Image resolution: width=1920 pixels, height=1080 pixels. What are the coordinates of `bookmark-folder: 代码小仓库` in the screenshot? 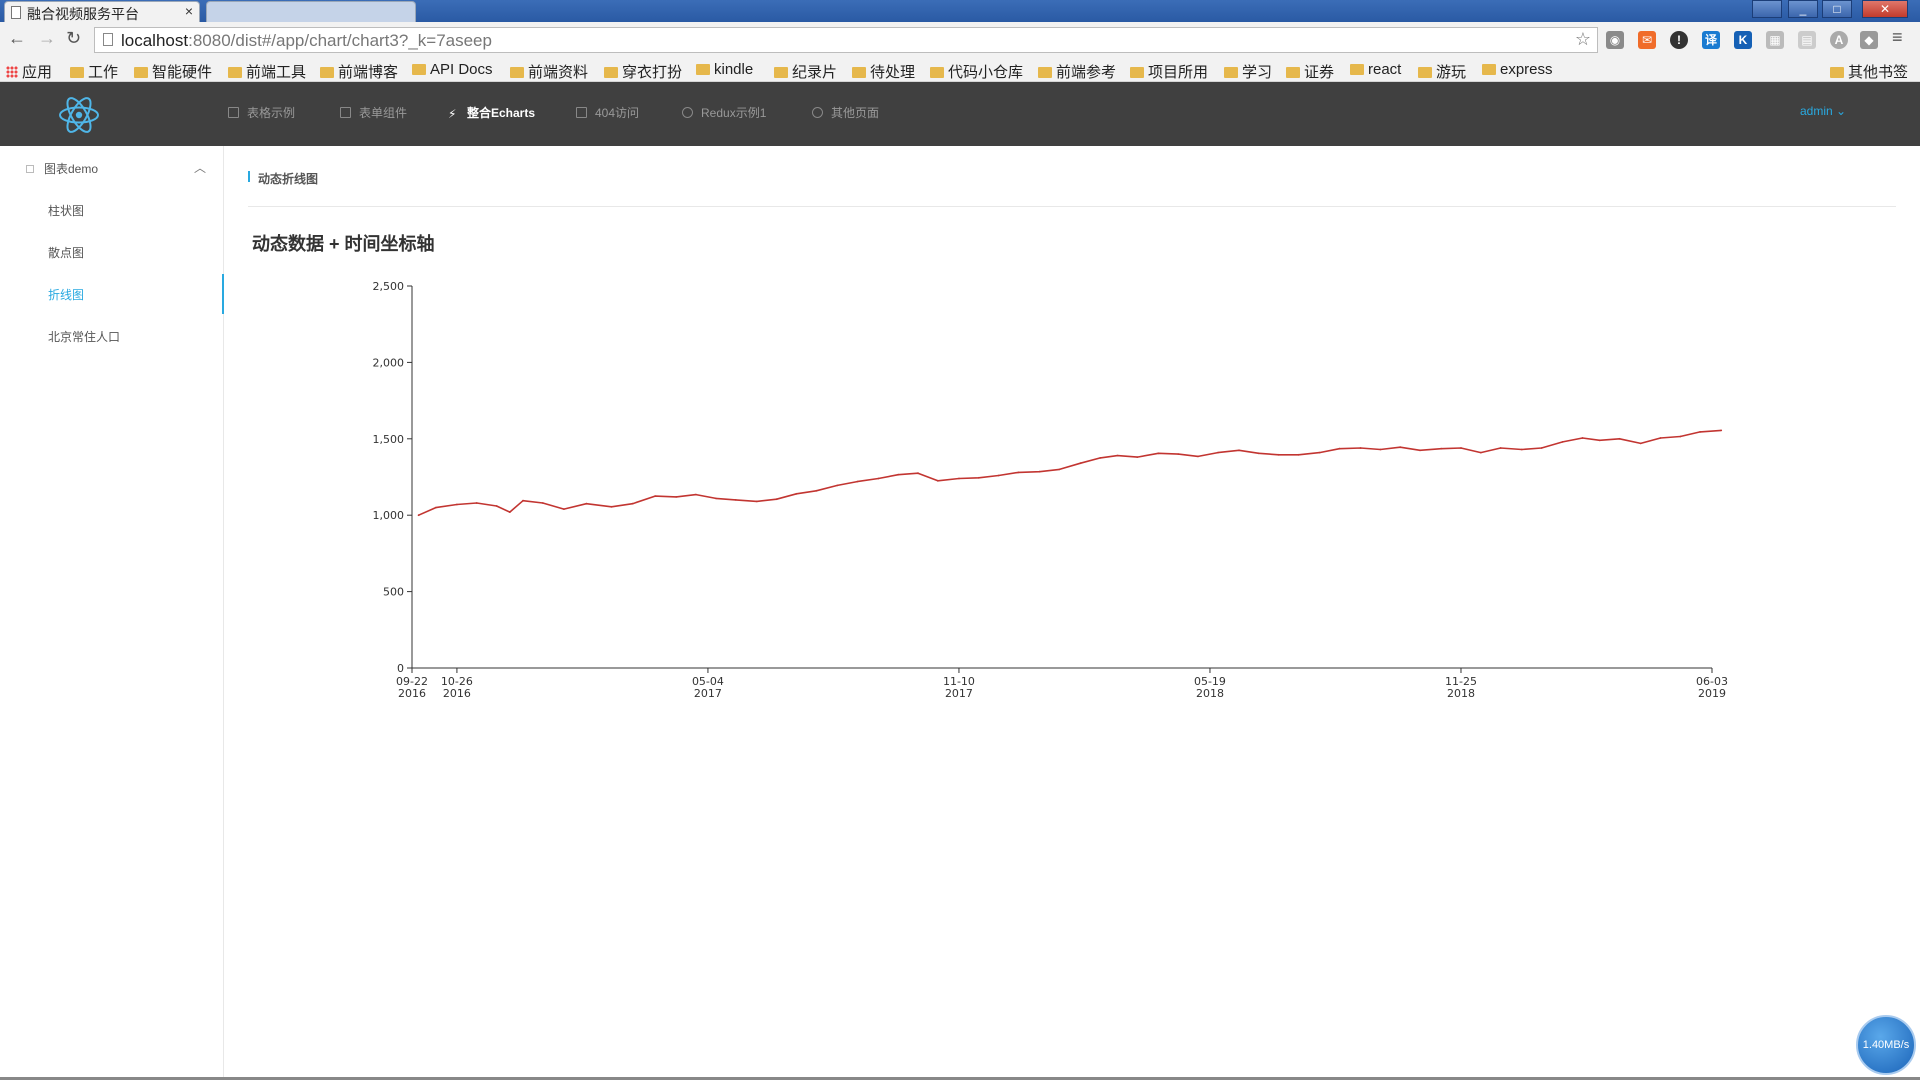 It's located at (976, 71).